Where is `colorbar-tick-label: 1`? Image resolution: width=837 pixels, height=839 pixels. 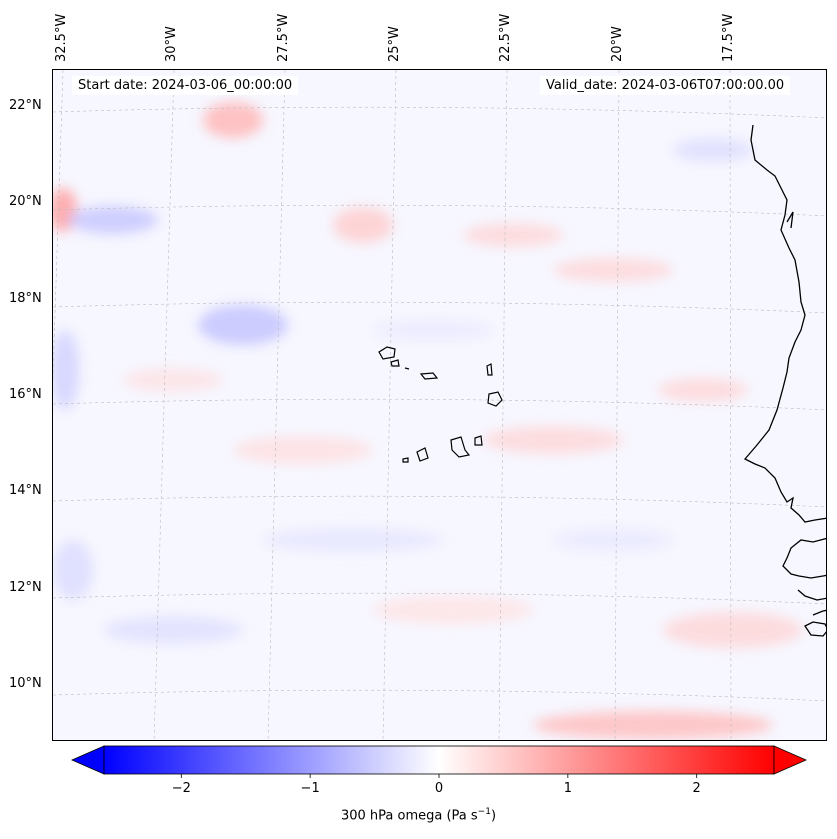 colorbar-tick-label: 1 is located at coordinates (567, 788).